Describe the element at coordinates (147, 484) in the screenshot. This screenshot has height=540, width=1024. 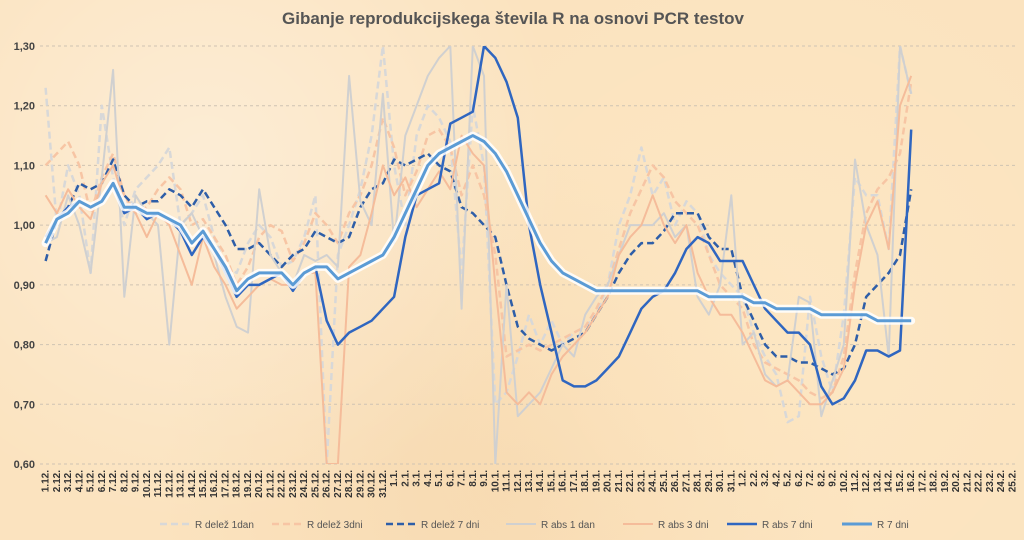
I see `x-tick-label: 10.12.` at that location.